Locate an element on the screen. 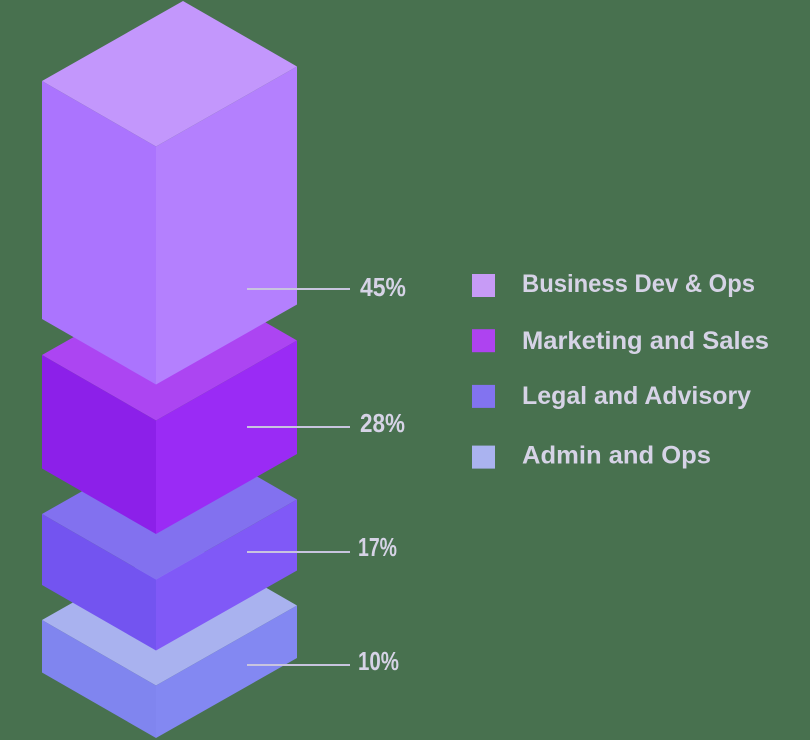 This screenshot has width=810, height=740. svg-text: Marketing and Sales is located at coordinates (645, 341).